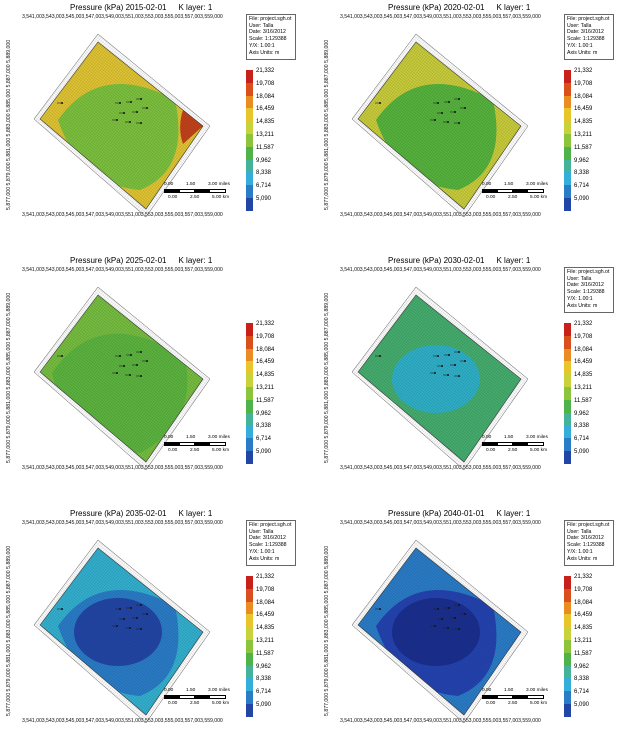  Describe the element at coordinates (535, 191) in the screenshot. I see `scale-bar-segment` at that location.